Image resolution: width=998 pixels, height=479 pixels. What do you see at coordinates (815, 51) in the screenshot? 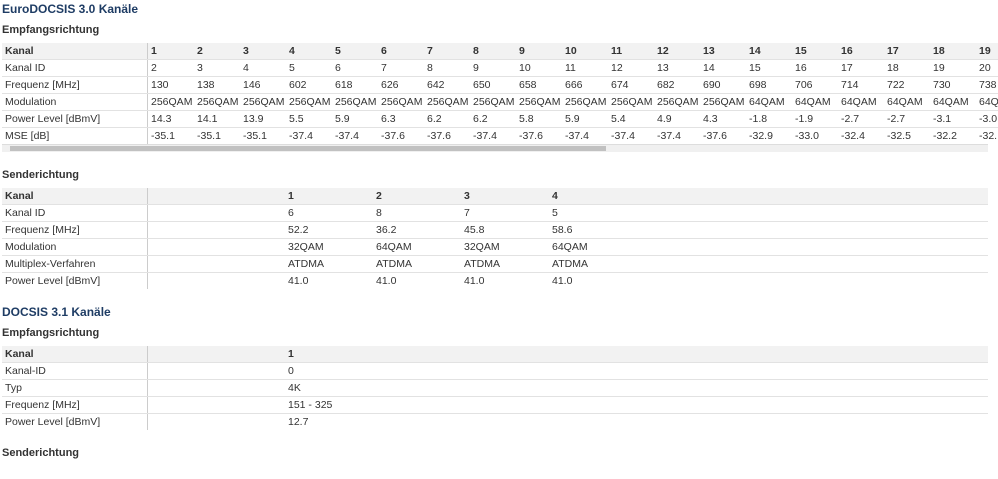
I see `cell: 15` at bounding box center [815, 51].